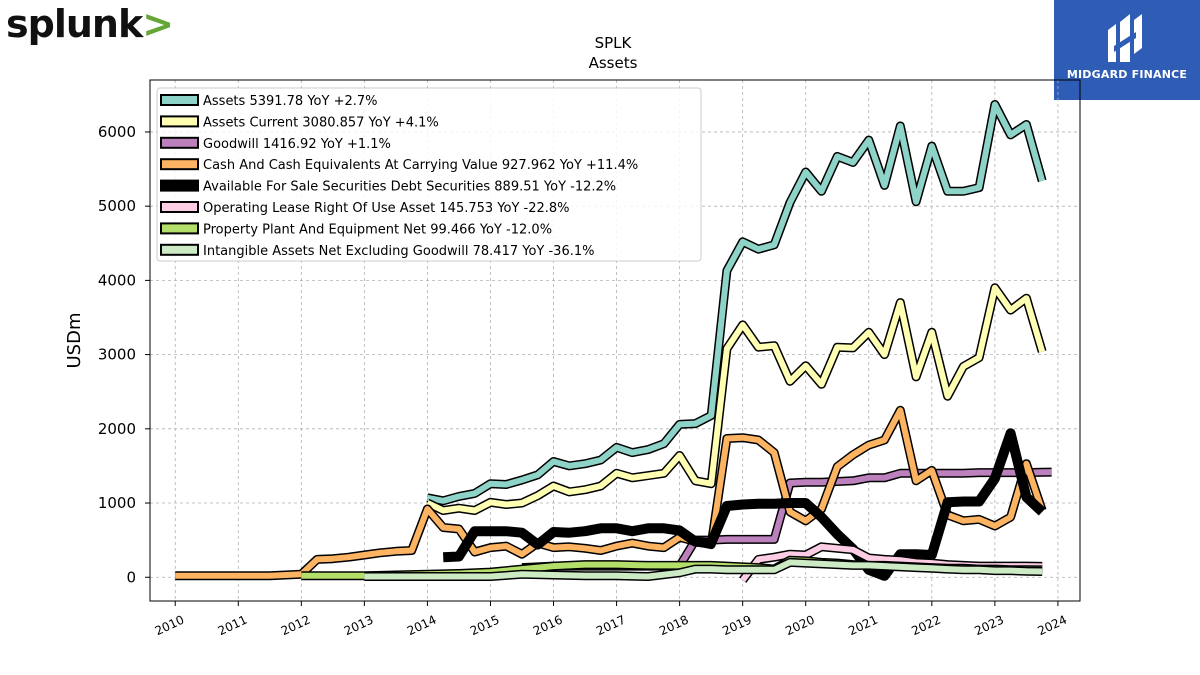 The width and height of the screenshot is (1200, 675). Describe the element at coordinates (117, 355) in the screenshot. I see `y-tick-label: 3000` at that location.